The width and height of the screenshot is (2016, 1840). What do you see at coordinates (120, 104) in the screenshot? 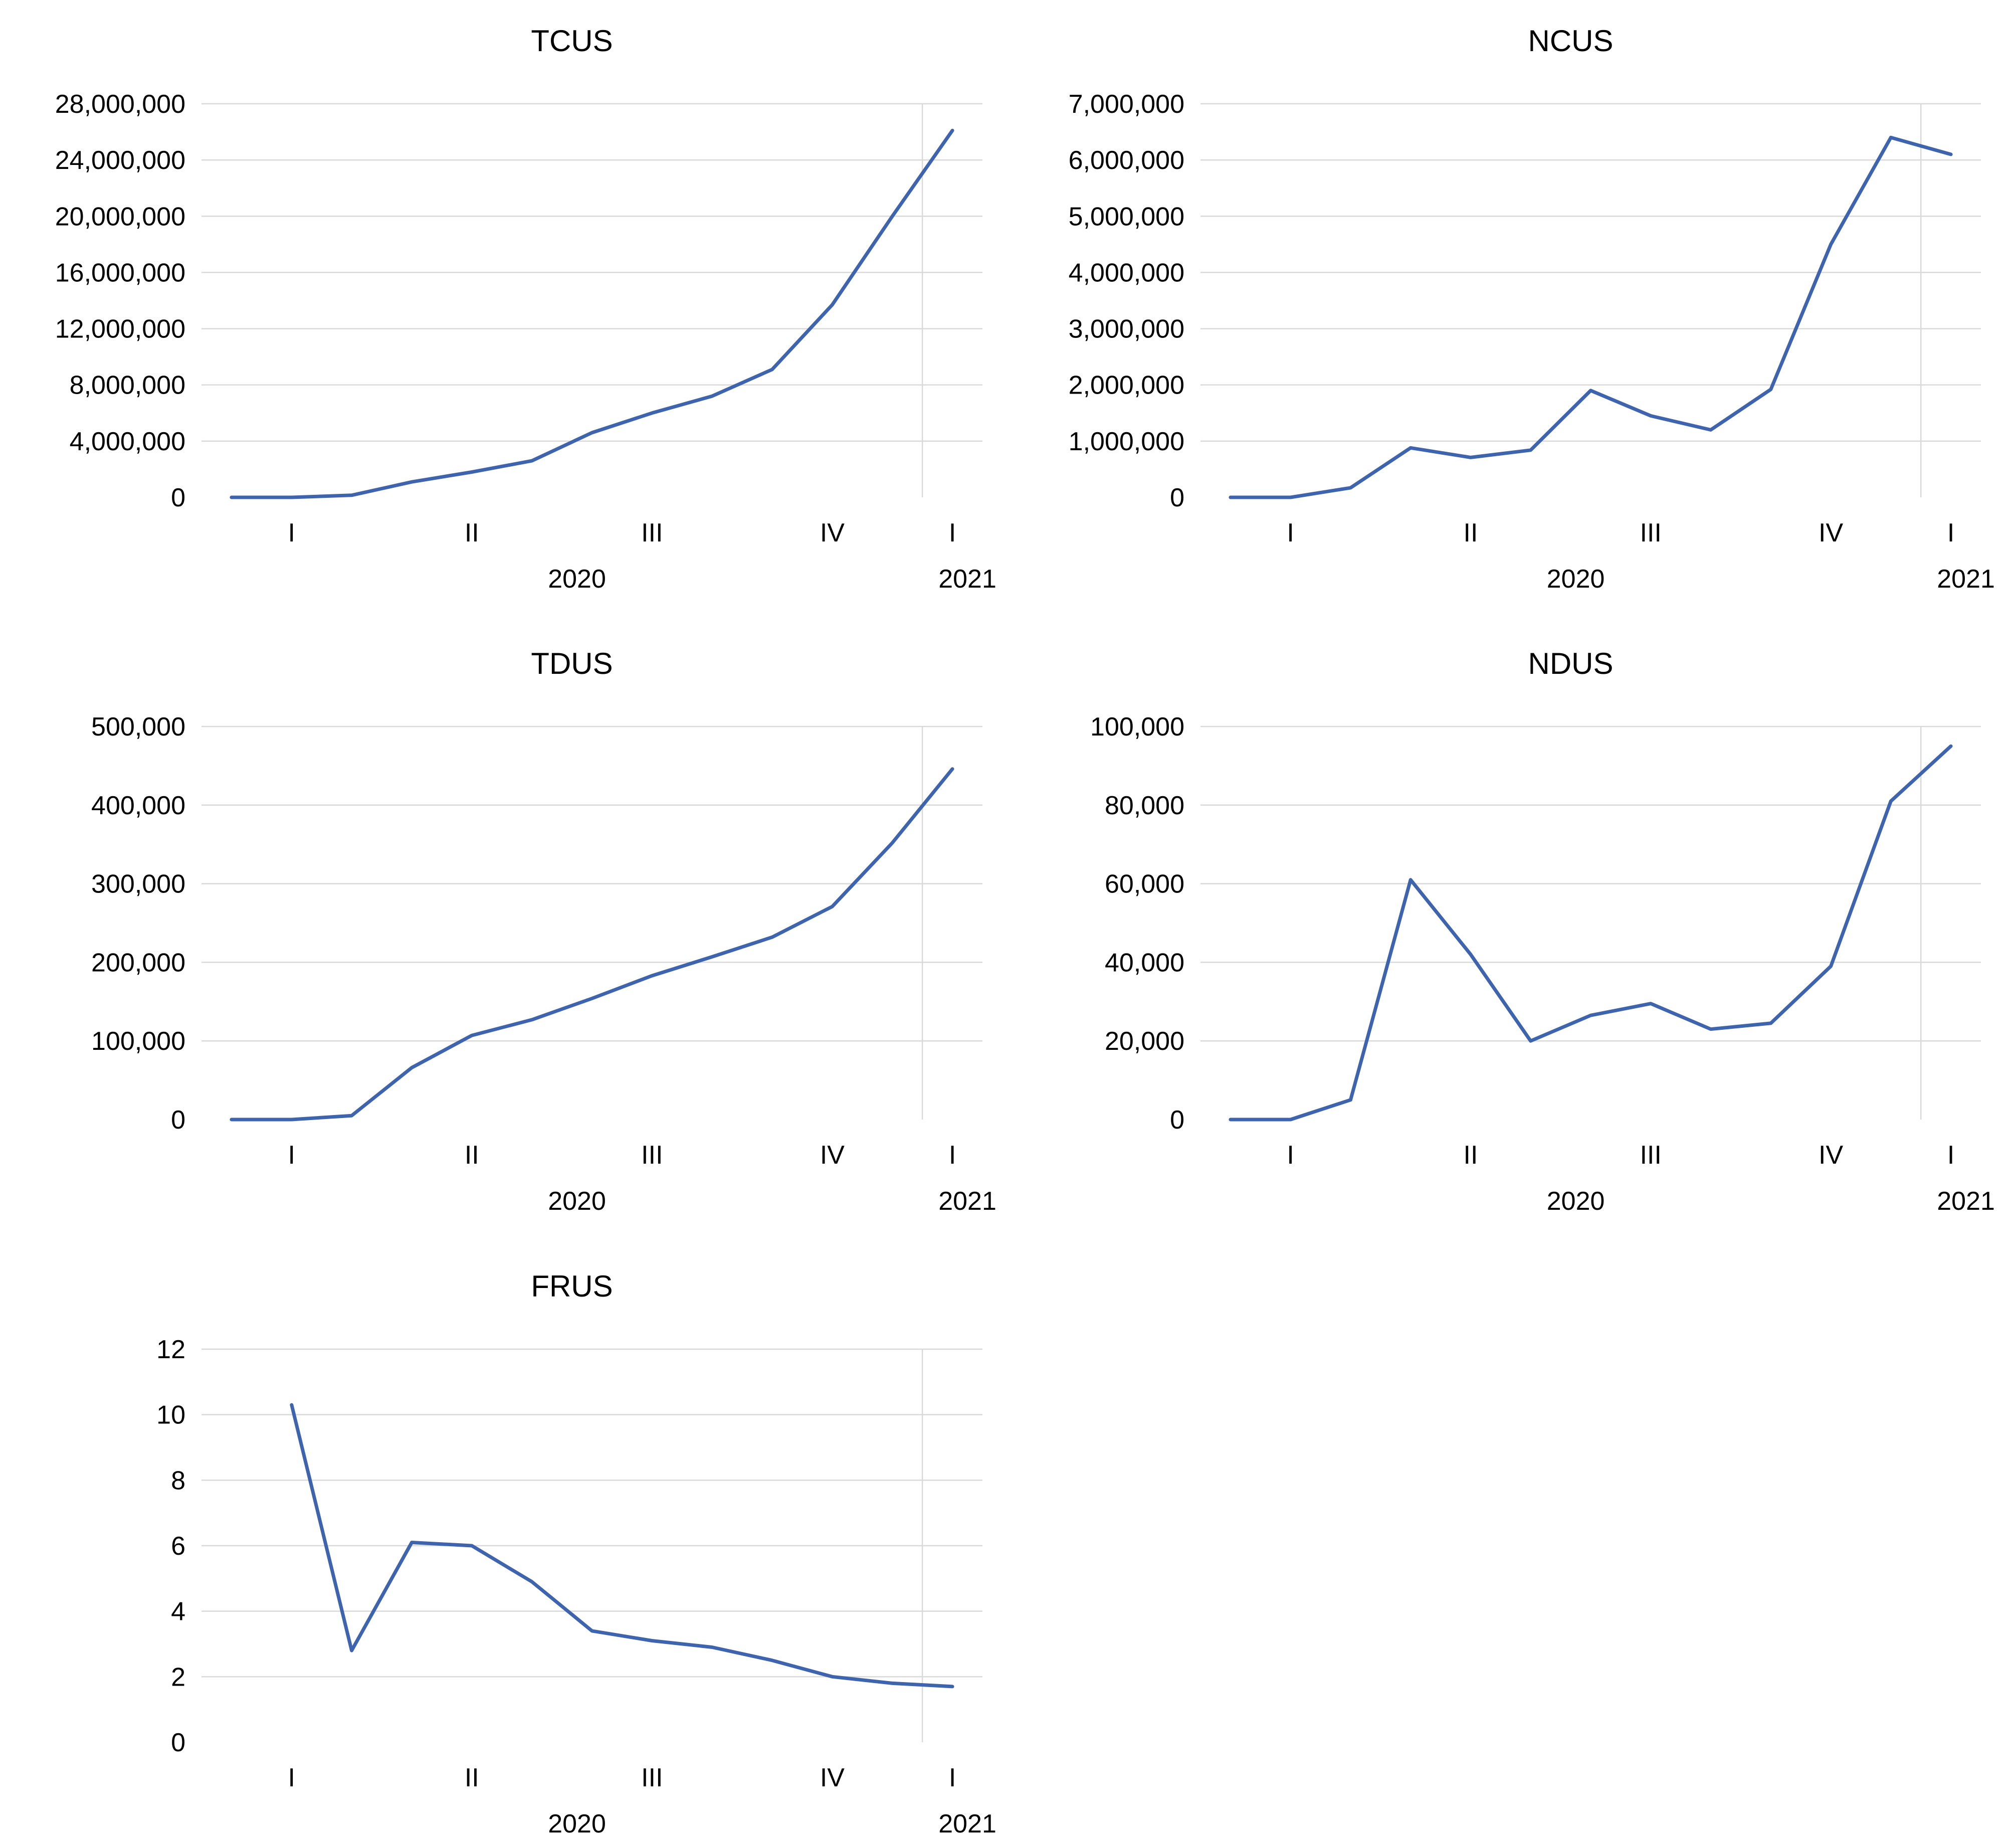
I see `y-tick-label: 28,000,000` at bounding box center [120, 104].